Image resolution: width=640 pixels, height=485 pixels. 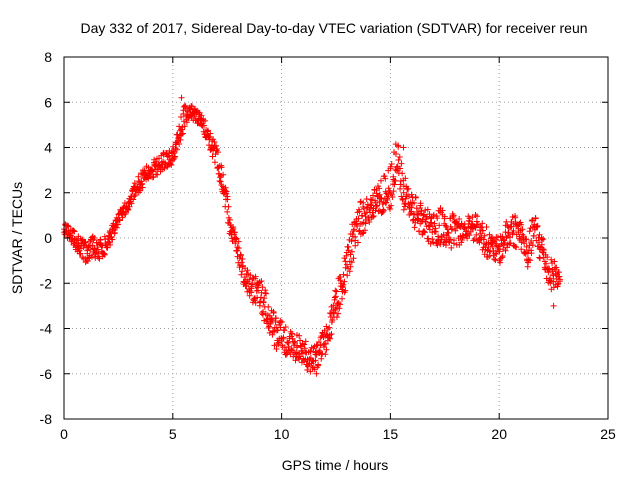 What do you see at coordinates (46, 374) in the screenshot?
I see `y-tick-label: -6` at bounding box center [46, 374].